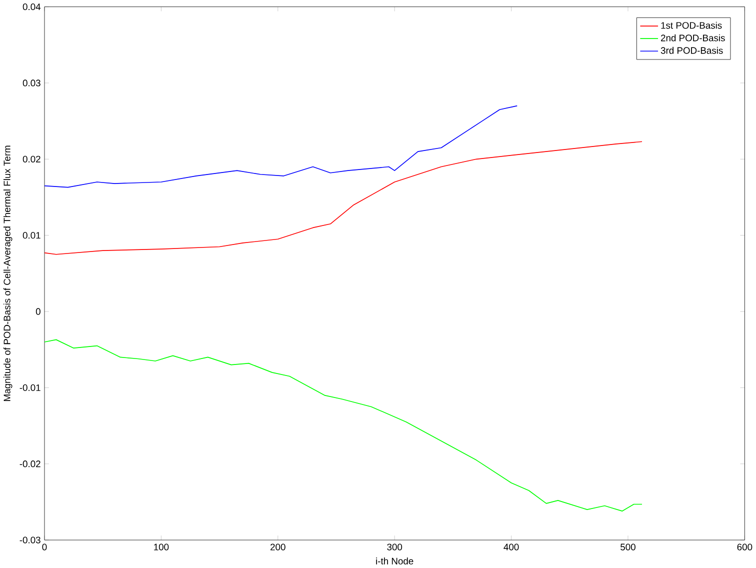 This screenshot has width=756, height=568. I want to click on y-tick-label: -0.03, so click(30, 540).